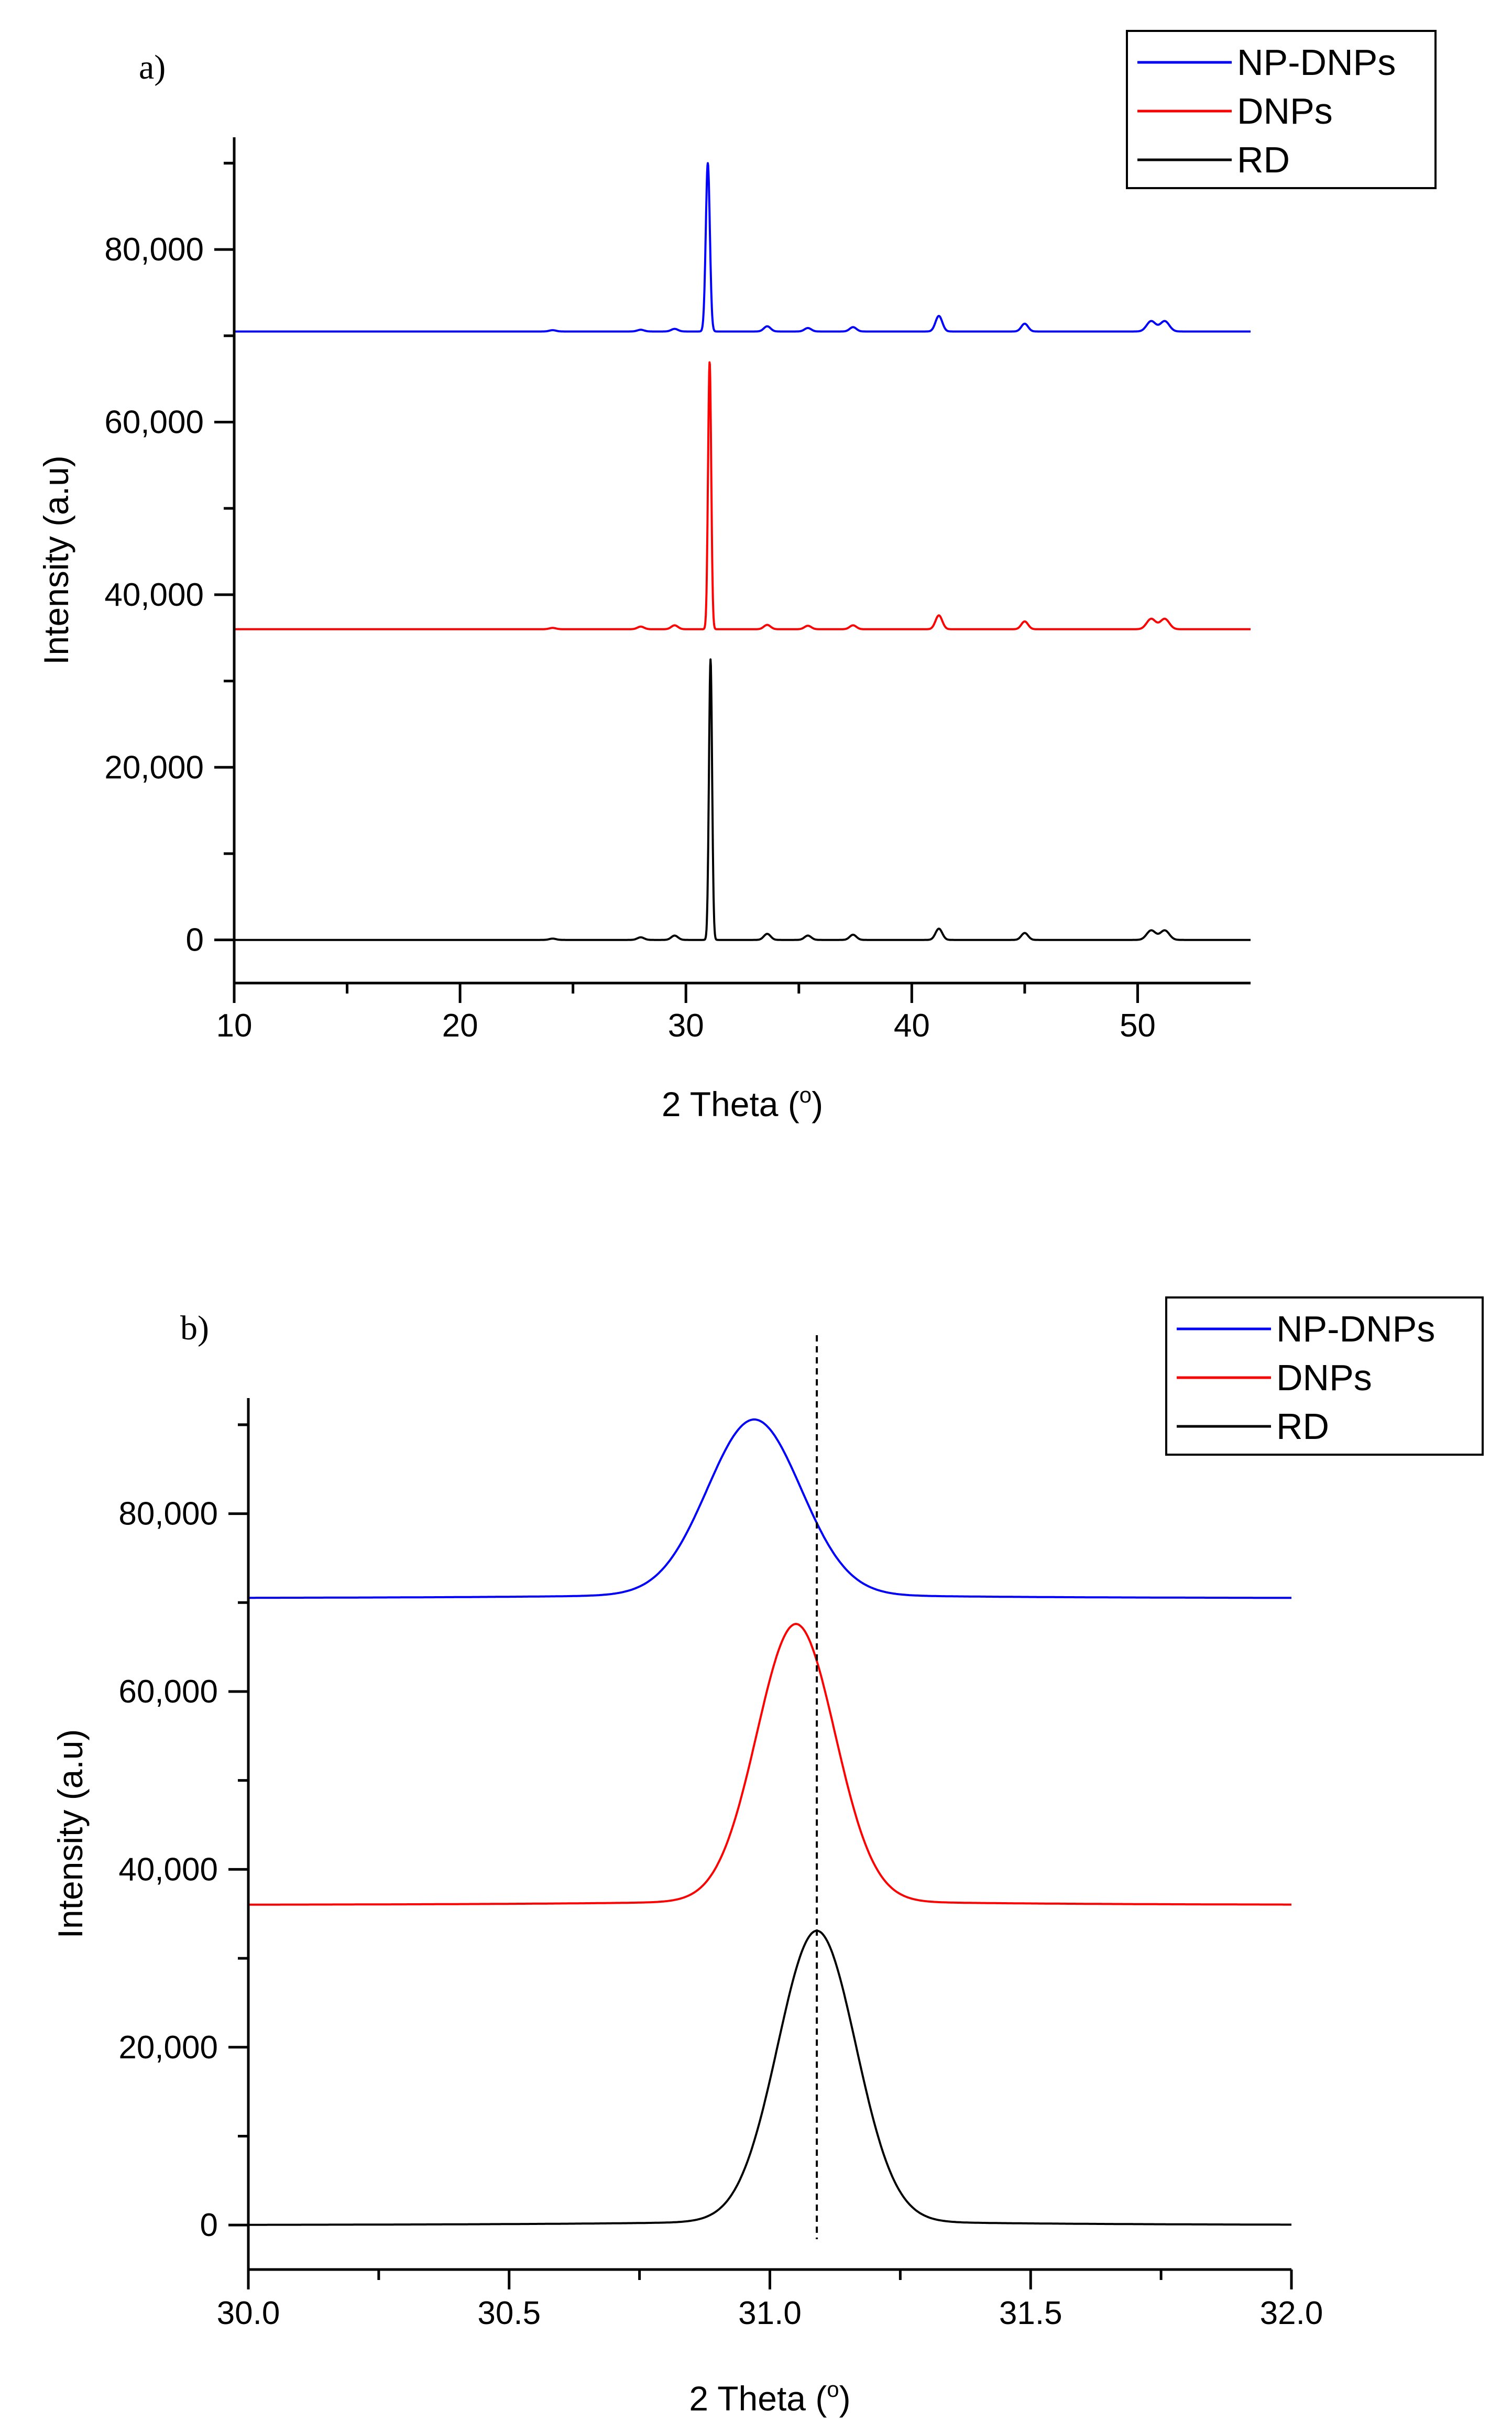 The image size is (1512, 2422). Describe the element at coordinates (1030, 2313) in the screenshot. I see `x-tick-label: 31.5` at that location.